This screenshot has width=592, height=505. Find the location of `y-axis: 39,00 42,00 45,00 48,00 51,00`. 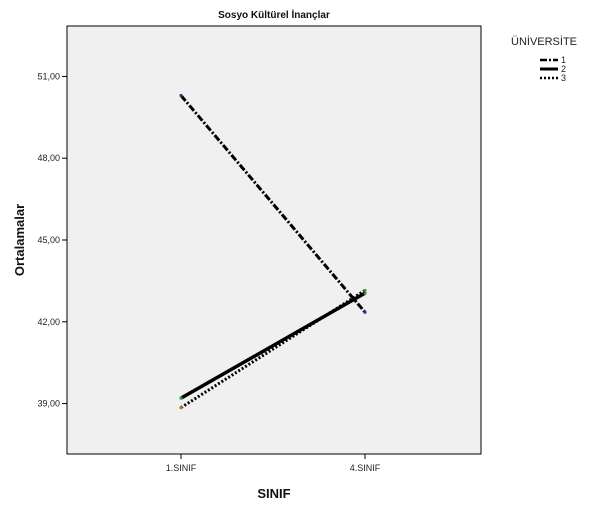

y-axis: 39,00 42,00 45,00 48,00 51,00 is located at coordinates (52, 240).